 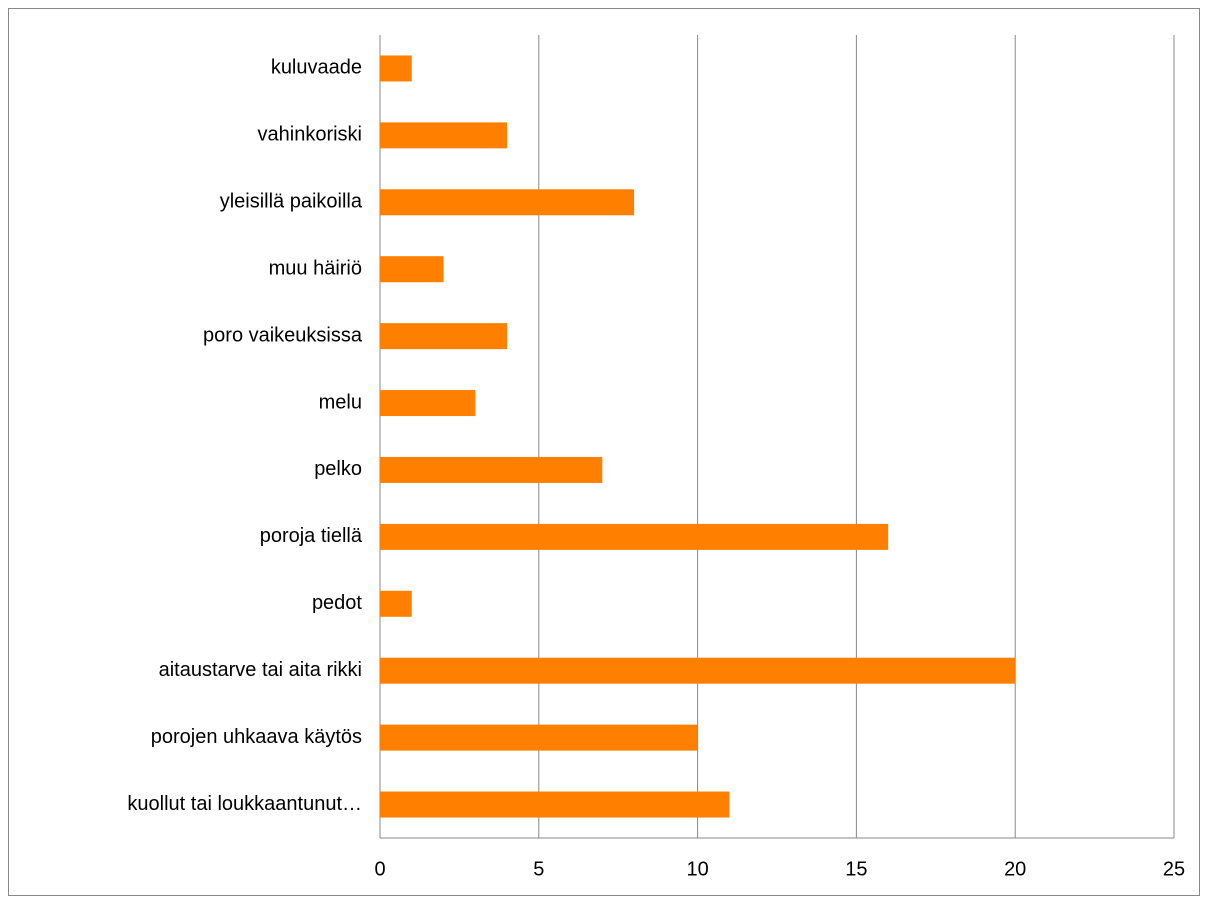 I want to click on y-tick-label: melu, so click(x=340, y=402).